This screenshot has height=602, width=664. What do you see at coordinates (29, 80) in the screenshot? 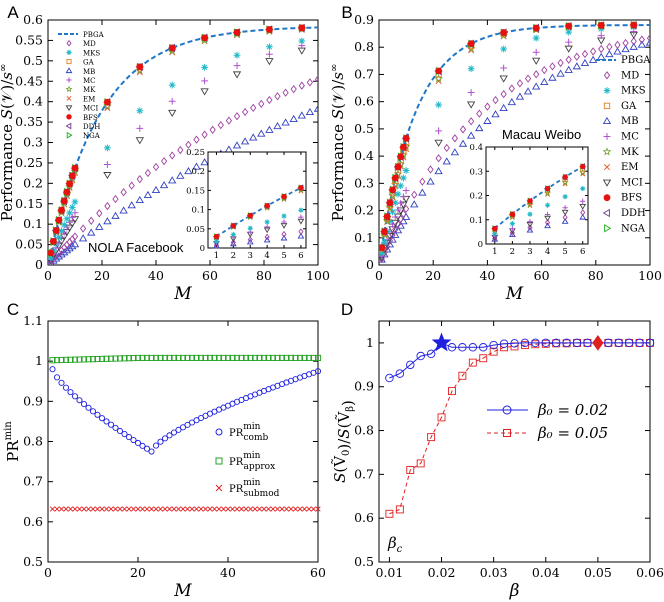
I see `y-tick-label: 0.45` at bounding box center [29, 80].